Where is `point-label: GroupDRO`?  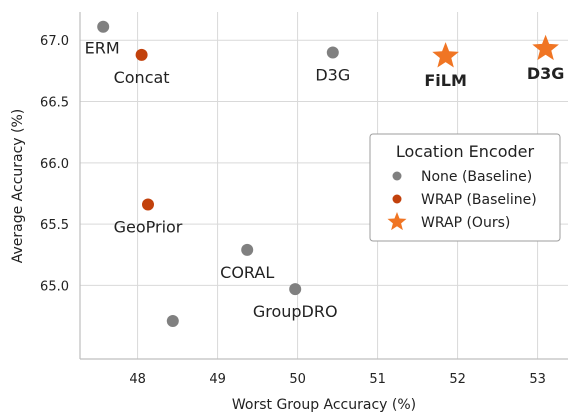
point-label: GroupDRO is located at coordinates (295, 311).